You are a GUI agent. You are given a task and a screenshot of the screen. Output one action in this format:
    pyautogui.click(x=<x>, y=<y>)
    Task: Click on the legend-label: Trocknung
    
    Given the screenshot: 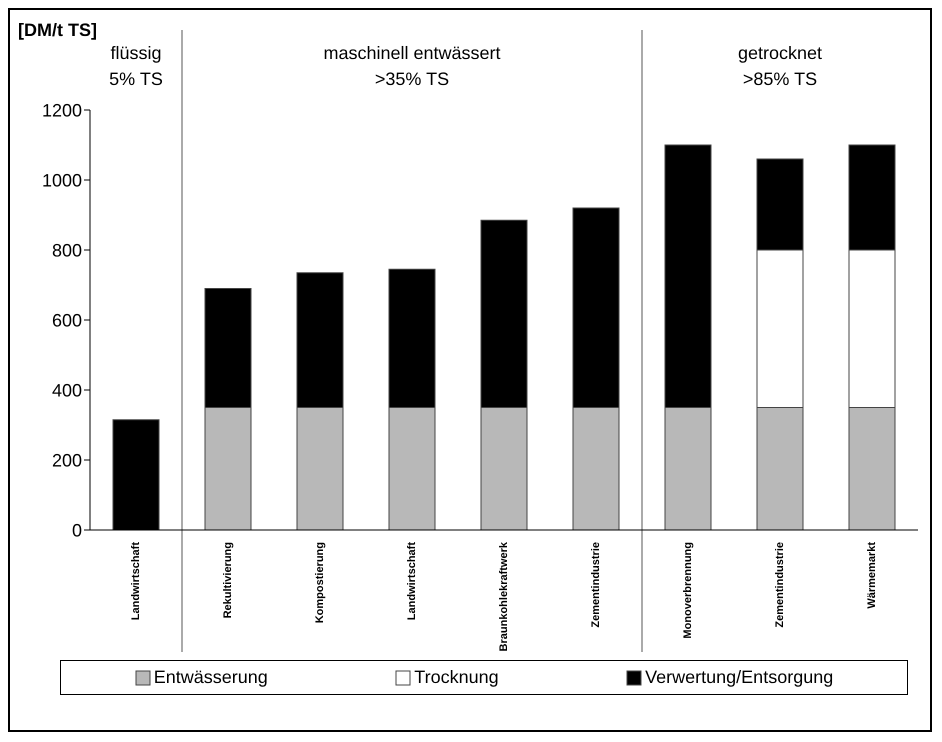 What is the action you would take?
    pyautogui.click(x=456, y=677)
    